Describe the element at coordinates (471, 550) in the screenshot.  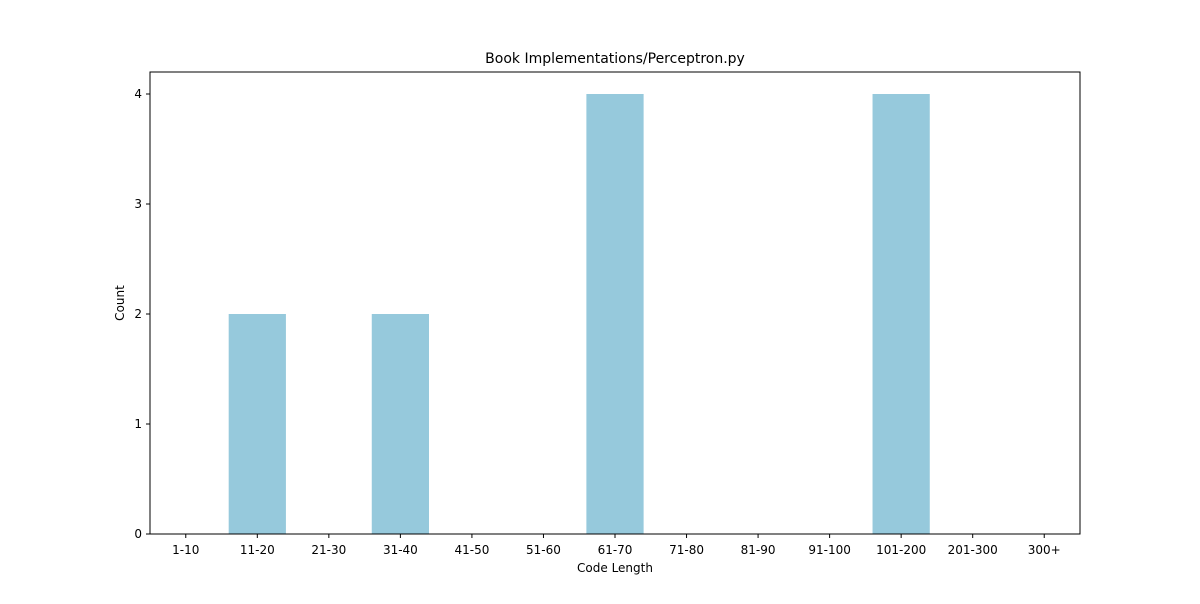
I see `x-tick-label: 41-50` at that location.